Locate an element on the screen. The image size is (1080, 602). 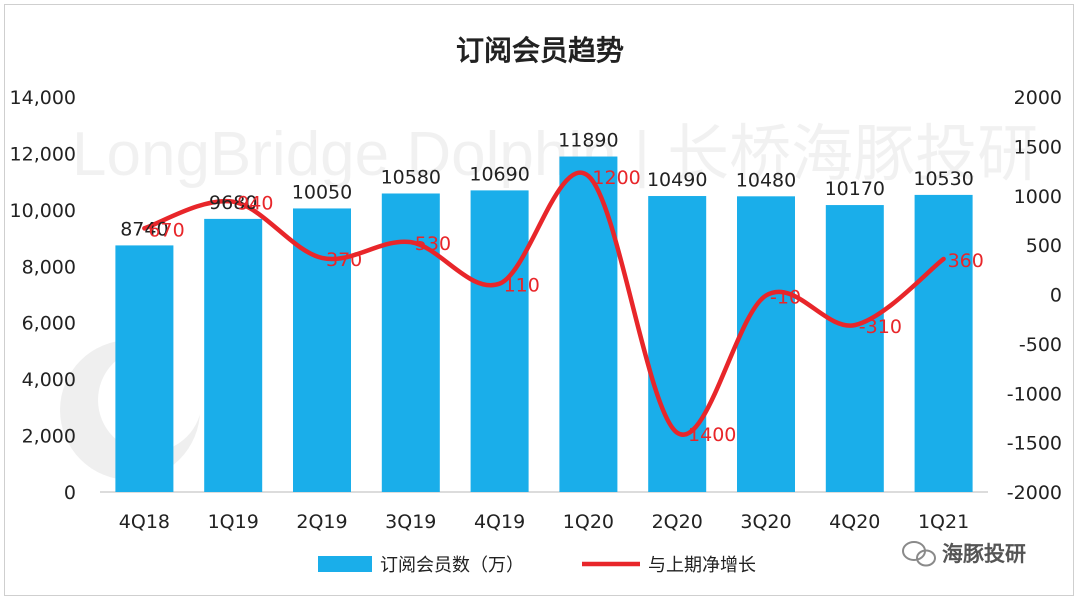
bar-value-label: 10580 is located at coordinates (411, 177).